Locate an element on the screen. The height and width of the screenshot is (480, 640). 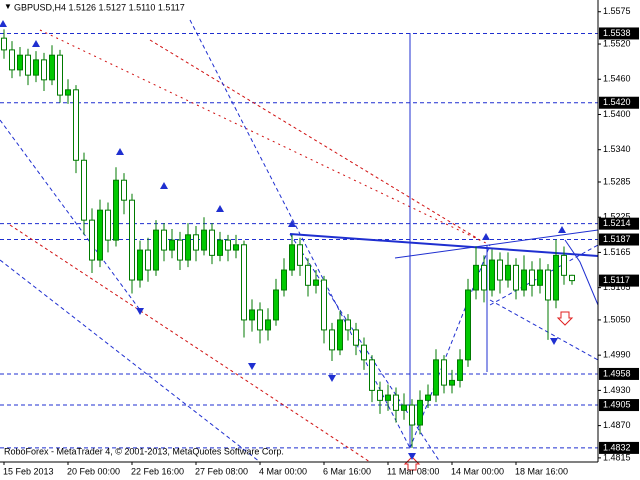
x-tick-label: 27 Feb 08:00 is located at coordinates (221, 471).